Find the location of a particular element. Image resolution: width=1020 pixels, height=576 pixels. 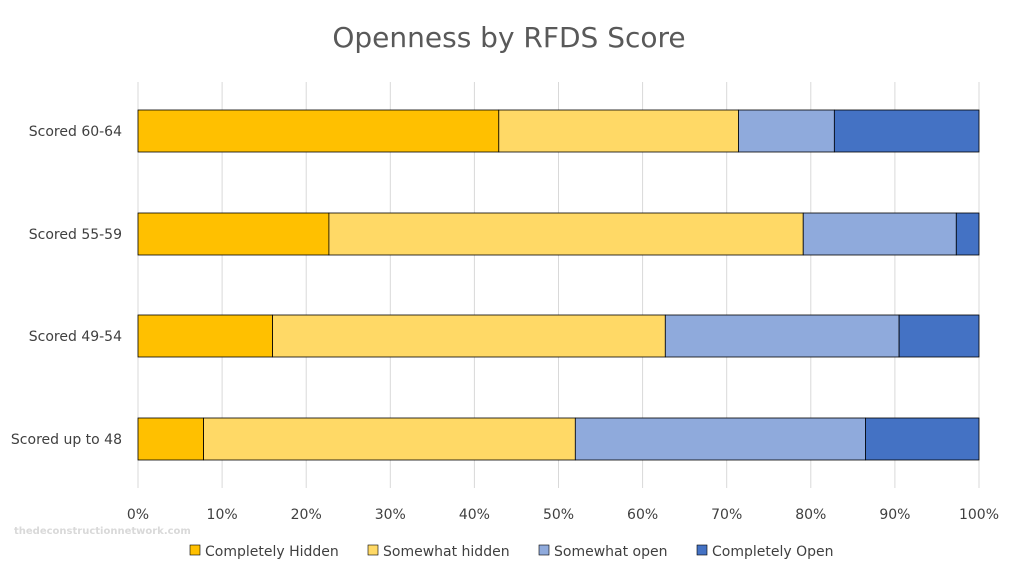

x-tick-label: 90% is located at coordinates (894, 515).